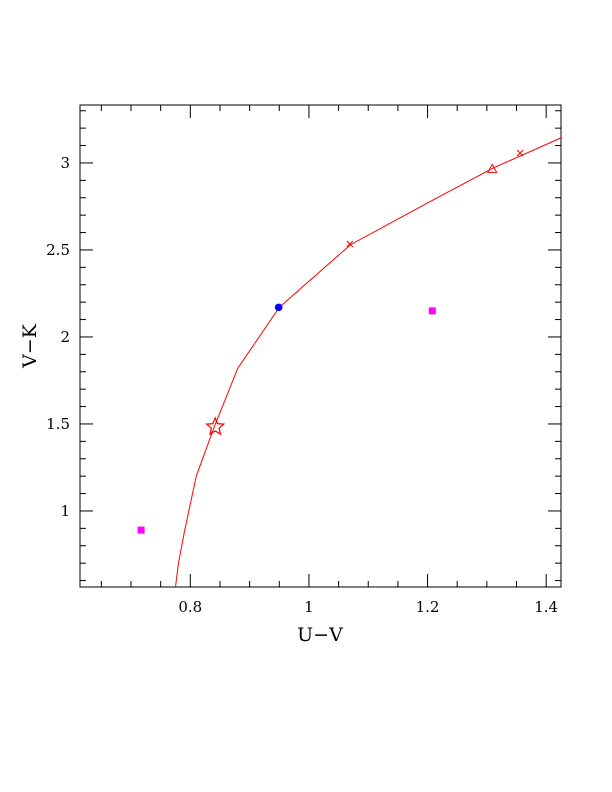 The image size is (612, 792). Describe the element at coordinates (428, 607) in the screenshot. I see `x-tick-label: 1.2` at that location.